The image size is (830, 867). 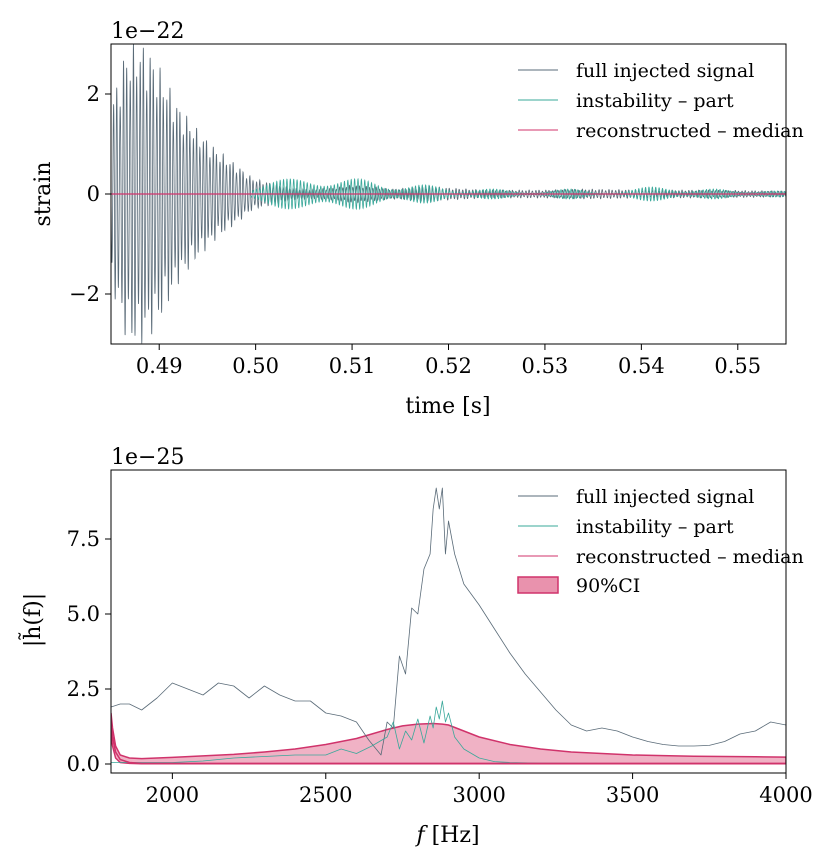 I want to click on x-ticks-bottom: 2000 2500 3000 3500 4000, so click(x=479, y=790).